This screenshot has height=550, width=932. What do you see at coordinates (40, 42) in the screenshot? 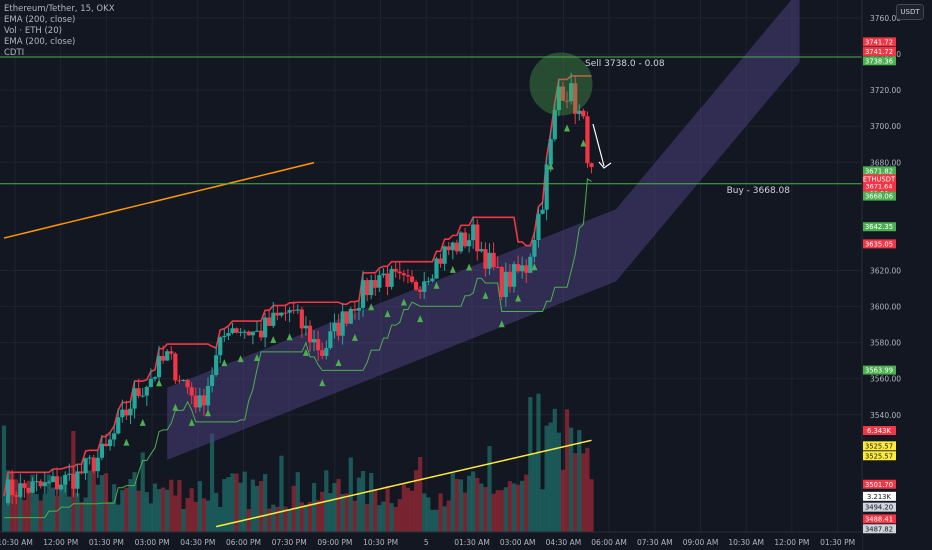
I see `legend-ema-2: EMA (200, close)` at bounding box center [40, 42].